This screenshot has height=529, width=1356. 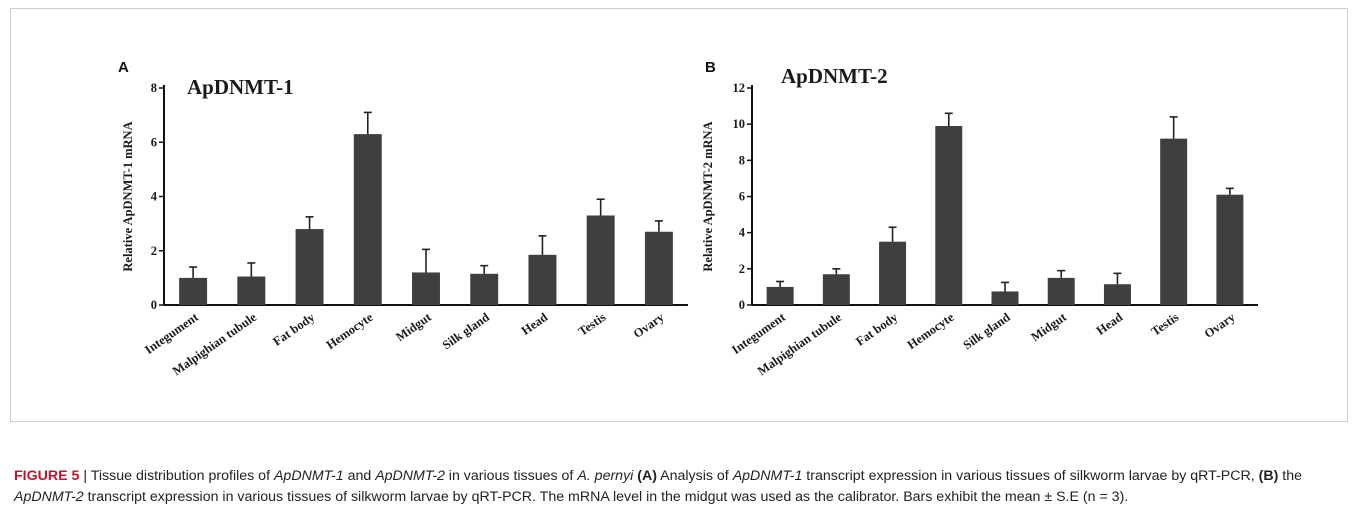 What do you see at coordinates (708, 196) in the screenshot?
I see `y-axis-label: Relative ApDNMT-2 mRNA` at bounding box center [708, 196].